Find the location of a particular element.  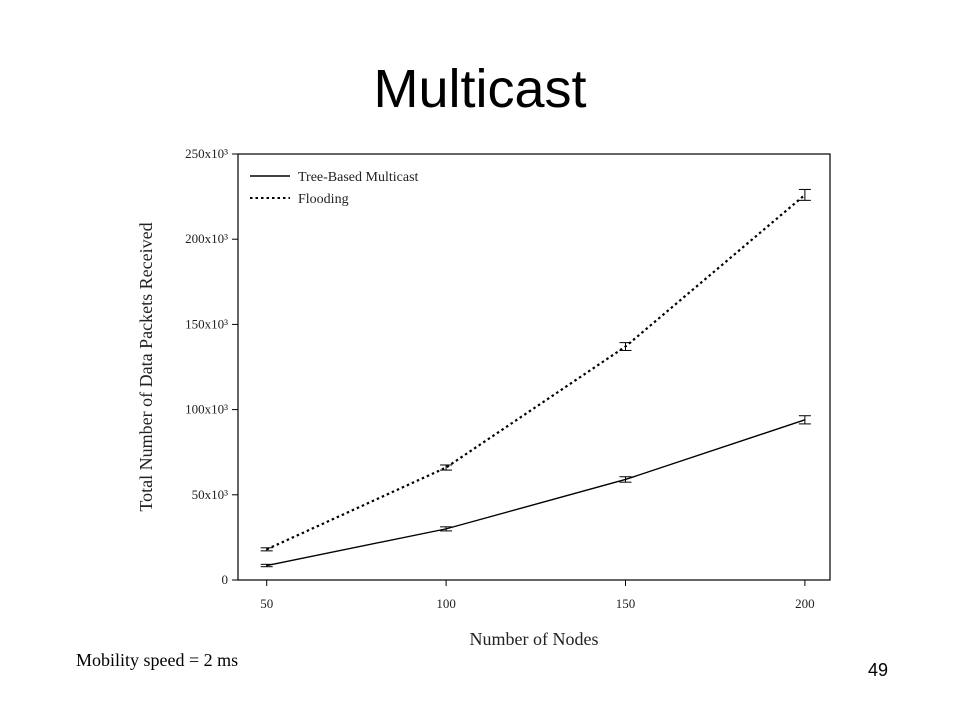

x-tick-label: 50 is located at coordinates (266, 603).